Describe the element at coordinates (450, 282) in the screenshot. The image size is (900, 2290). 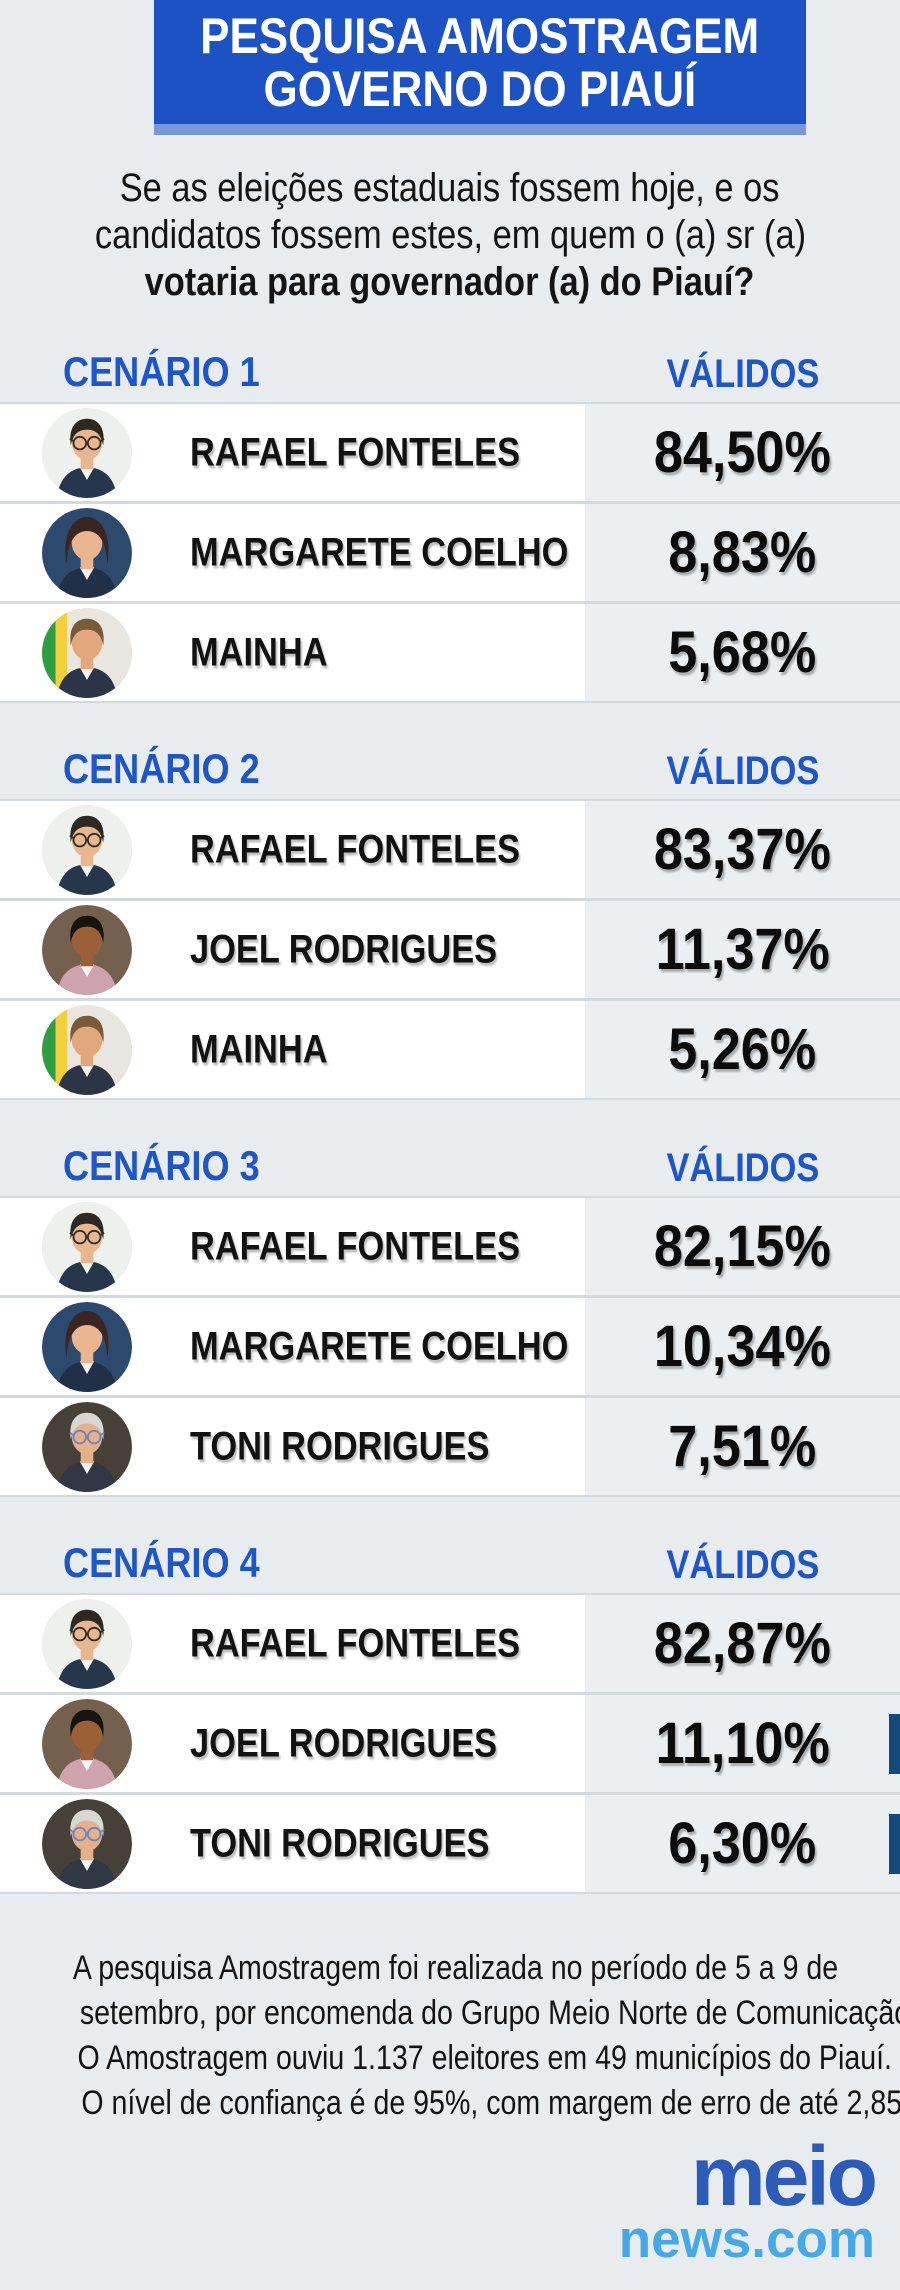
I see `question-line: votaria para governador (a) do Piauí?` at that location.